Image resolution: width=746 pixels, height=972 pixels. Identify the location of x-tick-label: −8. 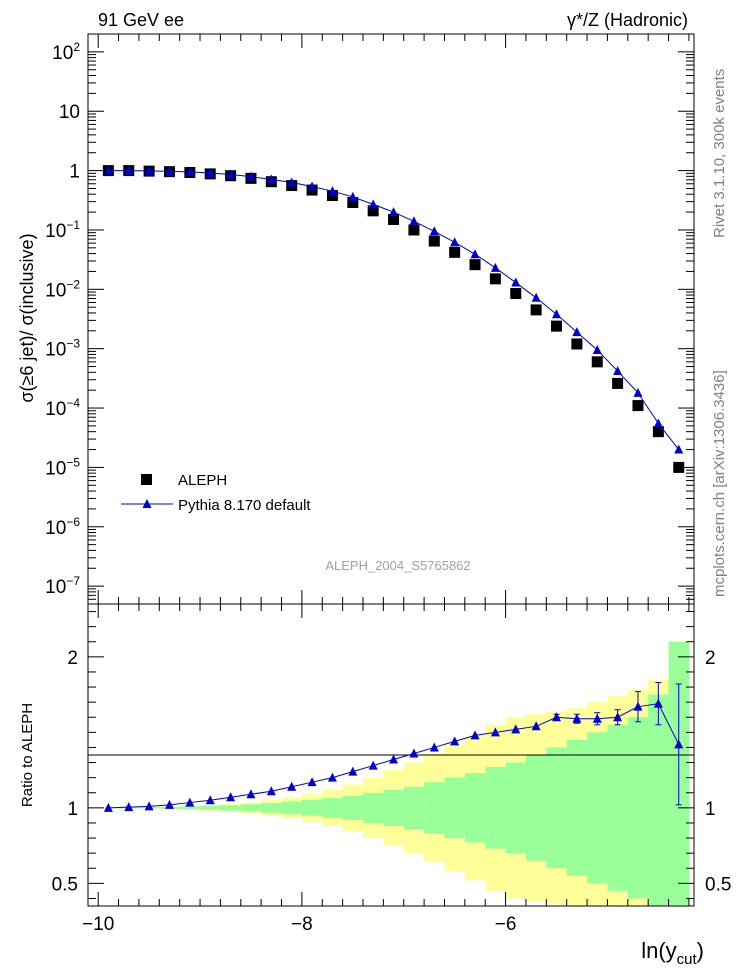
(302, 924).